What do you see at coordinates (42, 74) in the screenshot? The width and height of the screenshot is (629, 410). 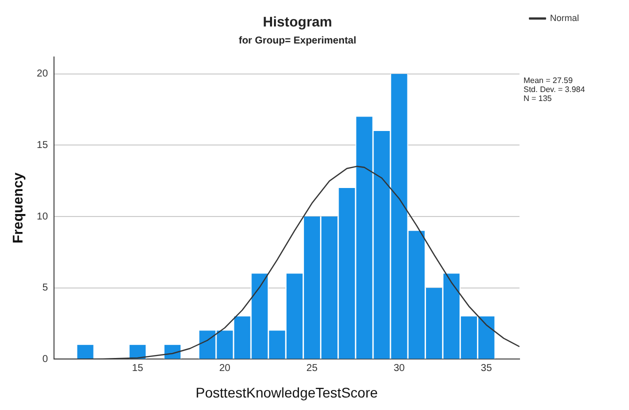 I see `y-tick-label: 20` at bounding box center [42, 74].